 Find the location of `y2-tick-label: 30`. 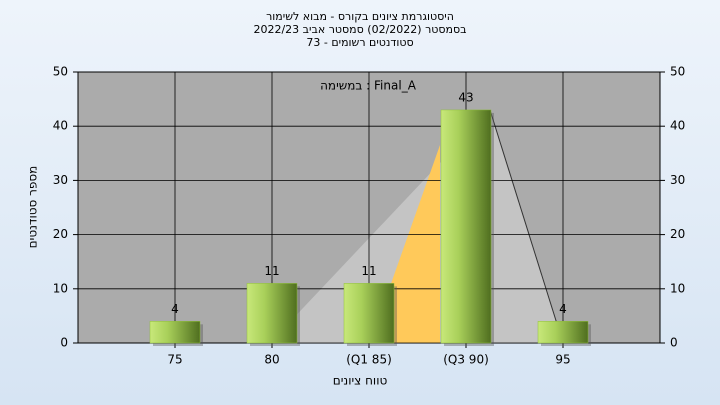

y2-tick-label: 30 is located at coordinates (677, 180).